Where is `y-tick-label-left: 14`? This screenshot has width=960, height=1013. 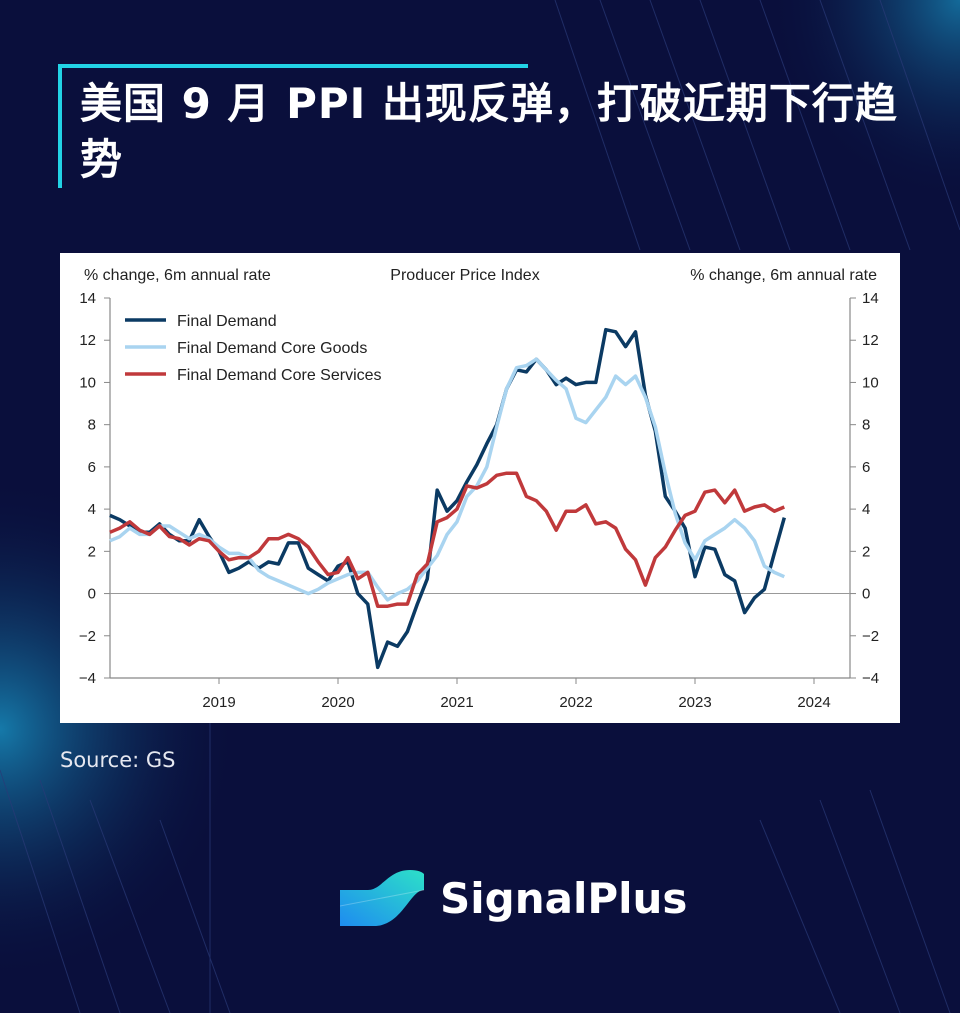 y-tick-label-left: 14 is located at coordinates (87, 298).